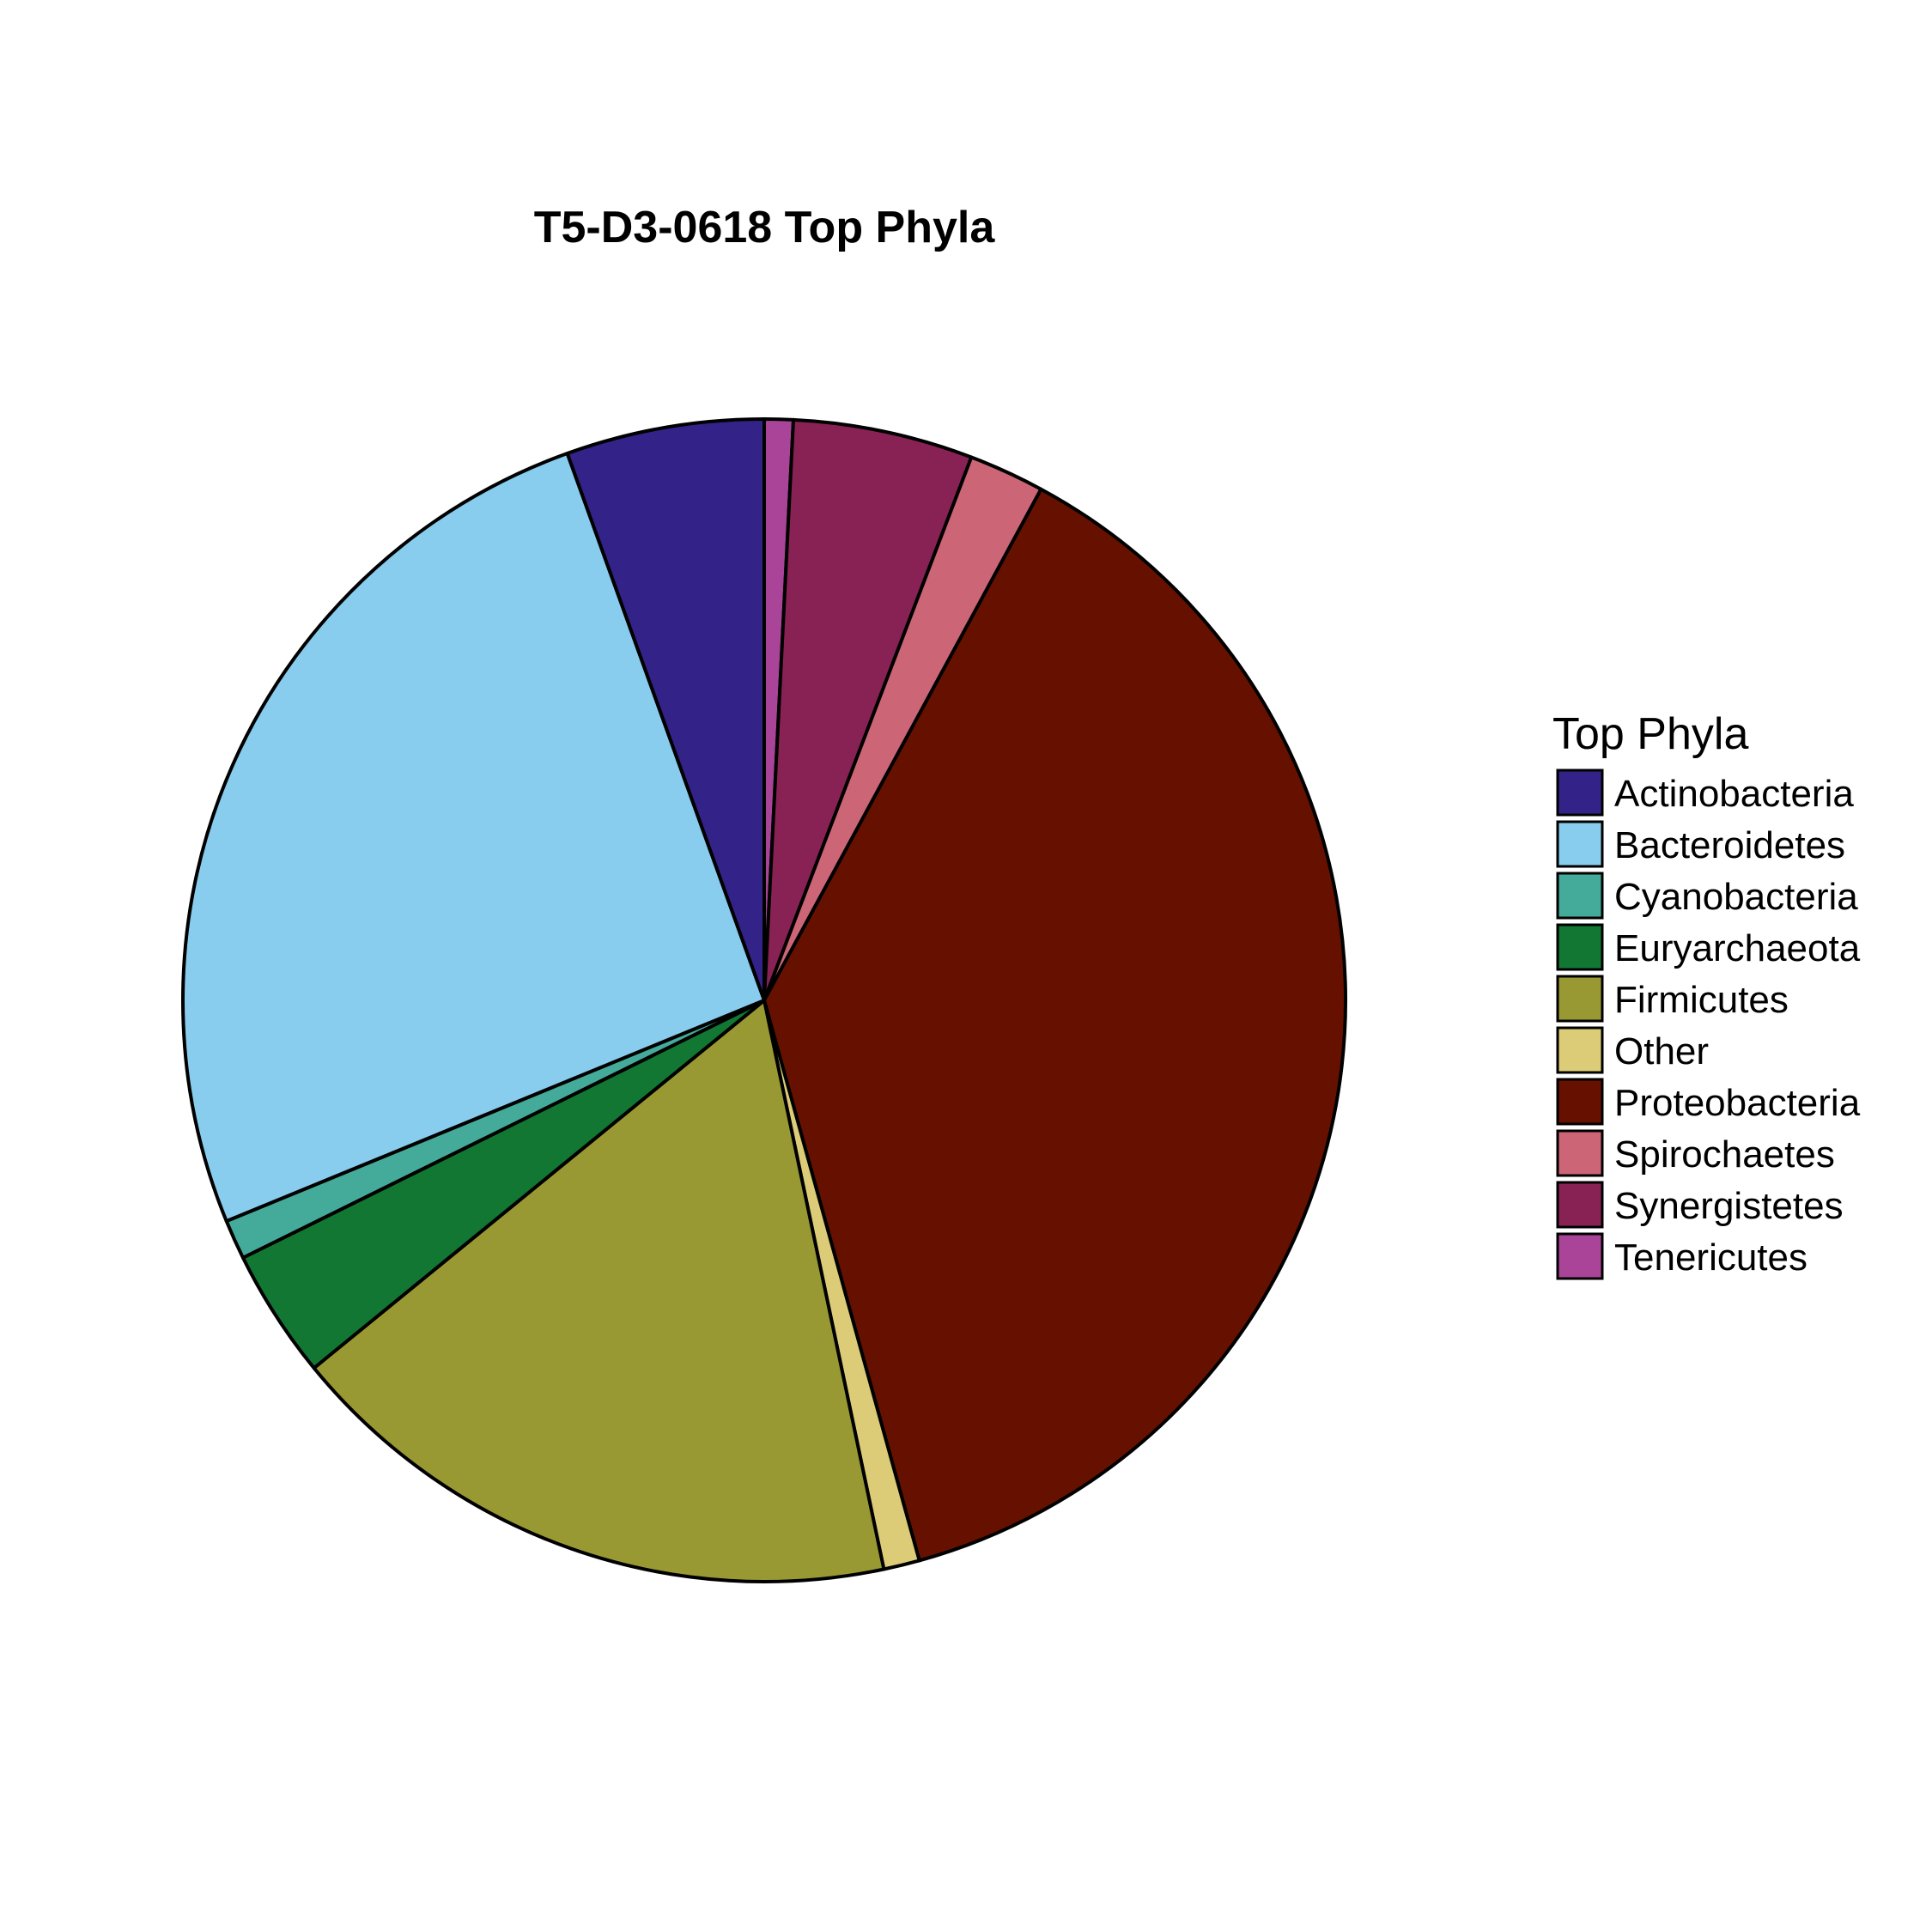 Image resolution: width=1932 pixels, height=1932 pixels. What do you see at coordinates (599, 1291) in the screenshot?
I see `pie-slice-firmicutes` at bounding box center [599, 1291].